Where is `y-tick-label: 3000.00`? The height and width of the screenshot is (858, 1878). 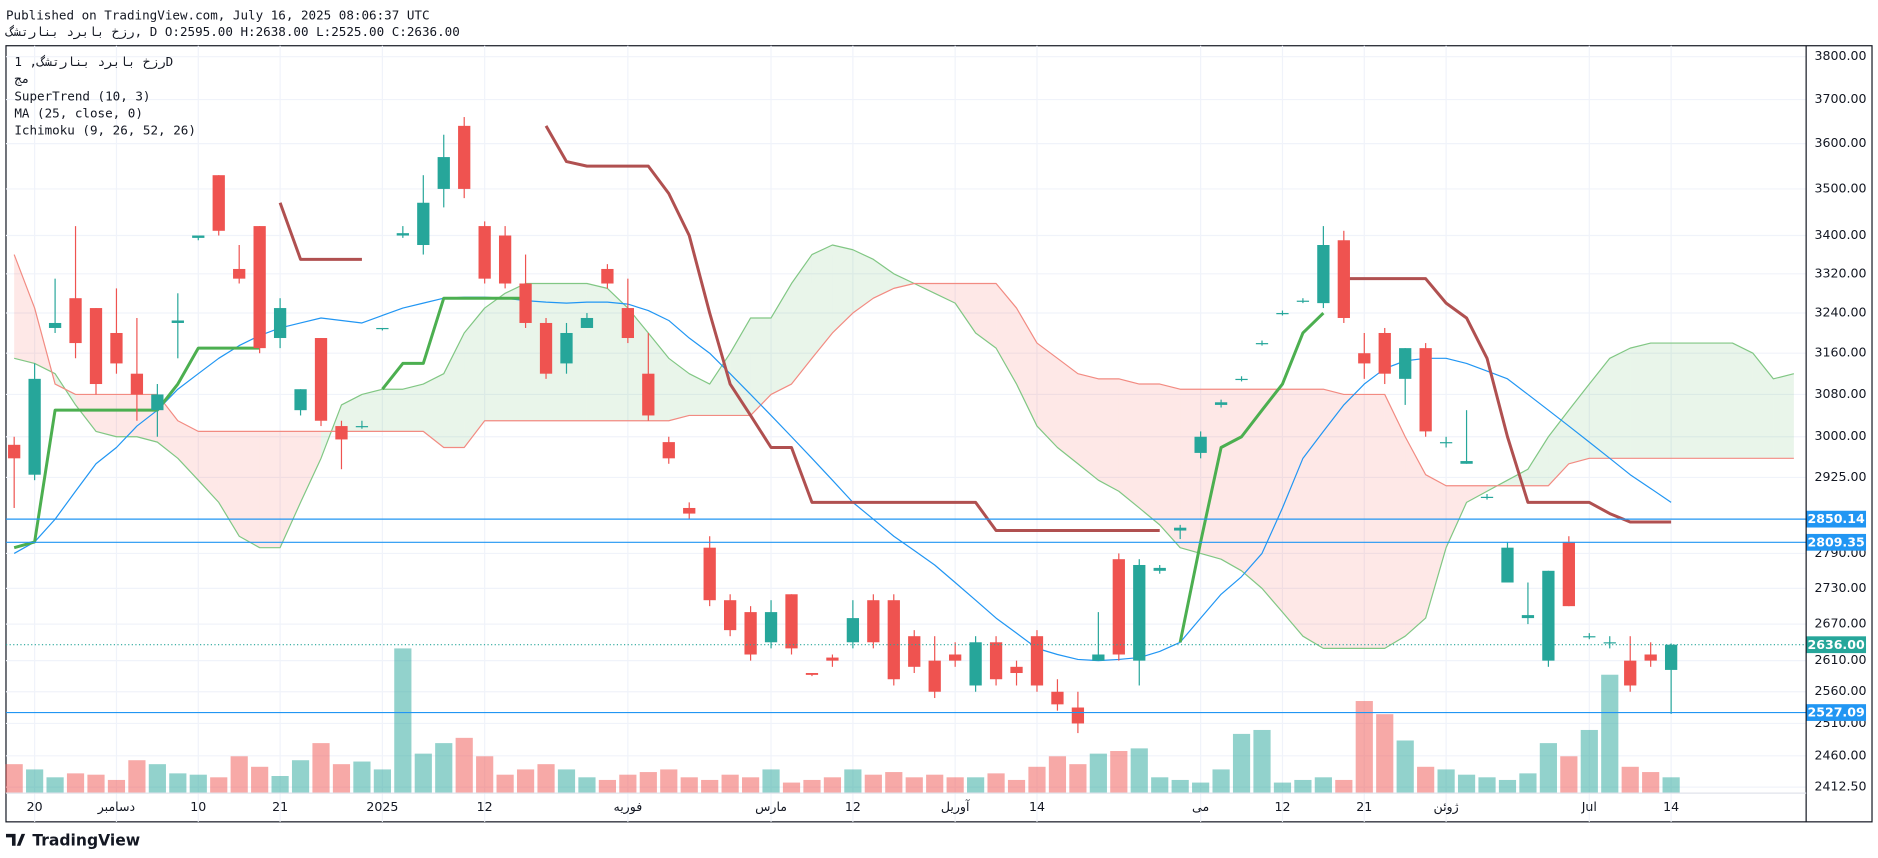 y-tick-label: 3000.00 is located at coordinates (1841, 435).